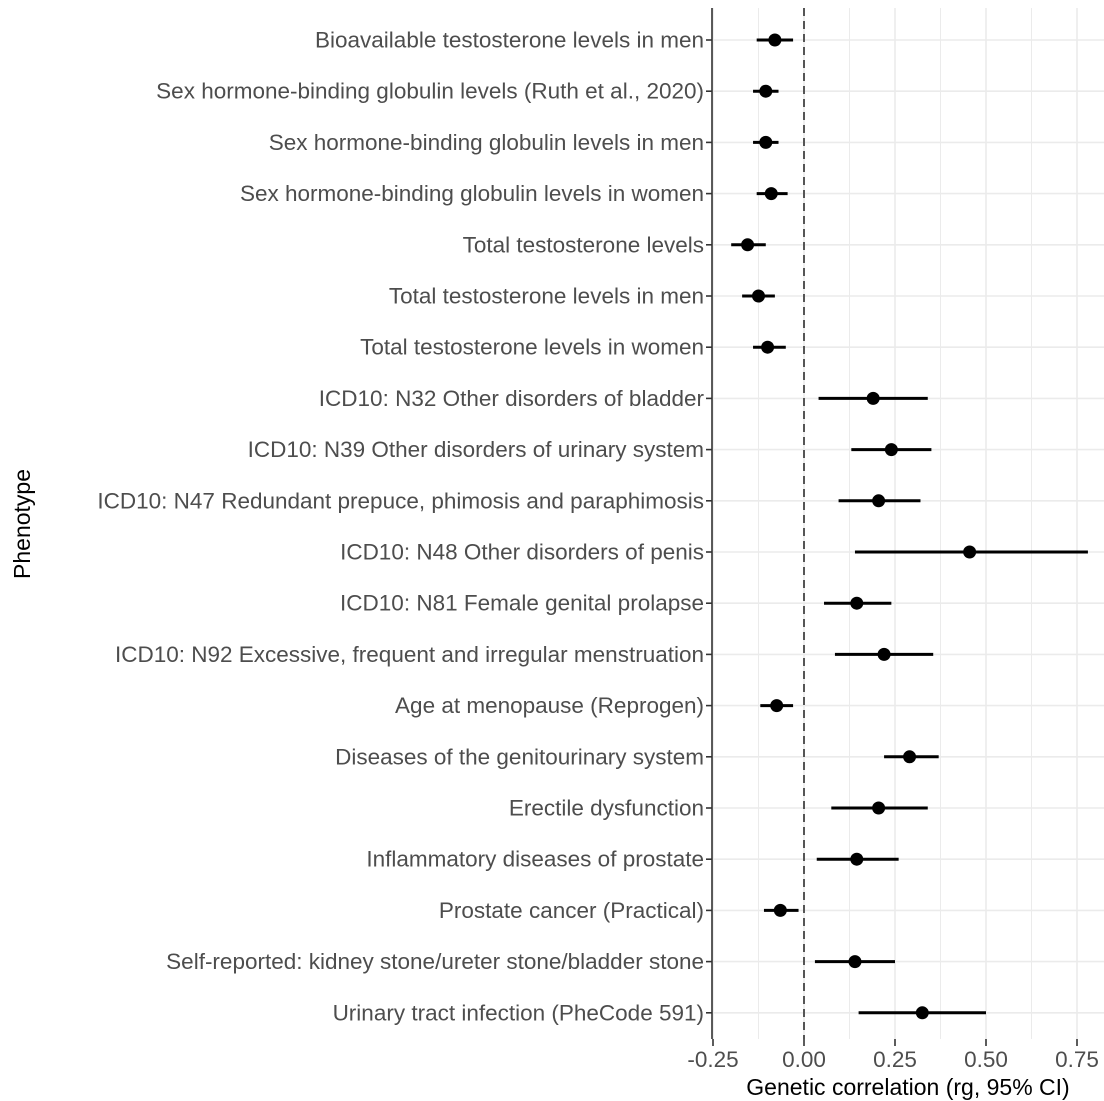 The height and width of the screenshot is (1101, 1104). What do you see at coordinates (712, 1059) in the screenshot?
I see `x-tick-label: -0.25` at bounding box center [712, 1059].